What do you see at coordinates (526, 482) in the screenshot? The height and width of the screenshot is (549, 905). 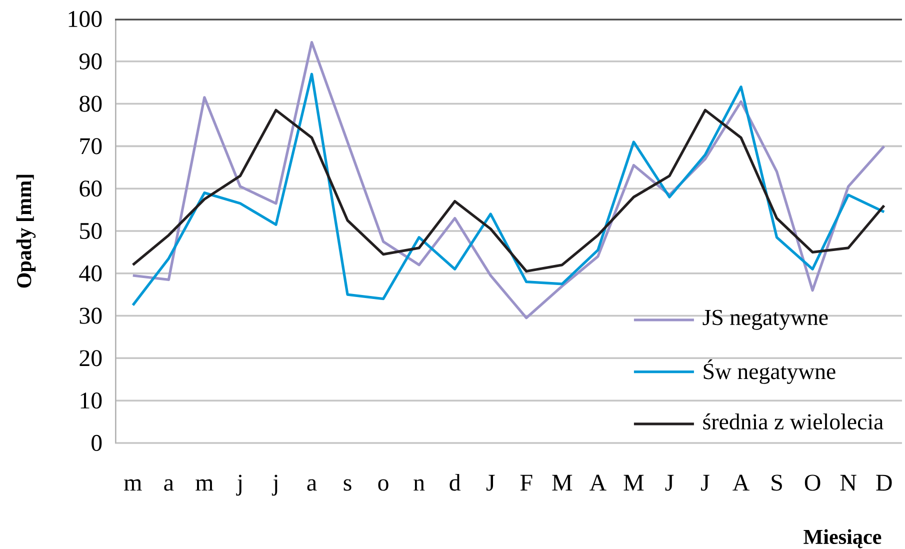 I see `x-tick-label: F` at bounding box center [526, 482].